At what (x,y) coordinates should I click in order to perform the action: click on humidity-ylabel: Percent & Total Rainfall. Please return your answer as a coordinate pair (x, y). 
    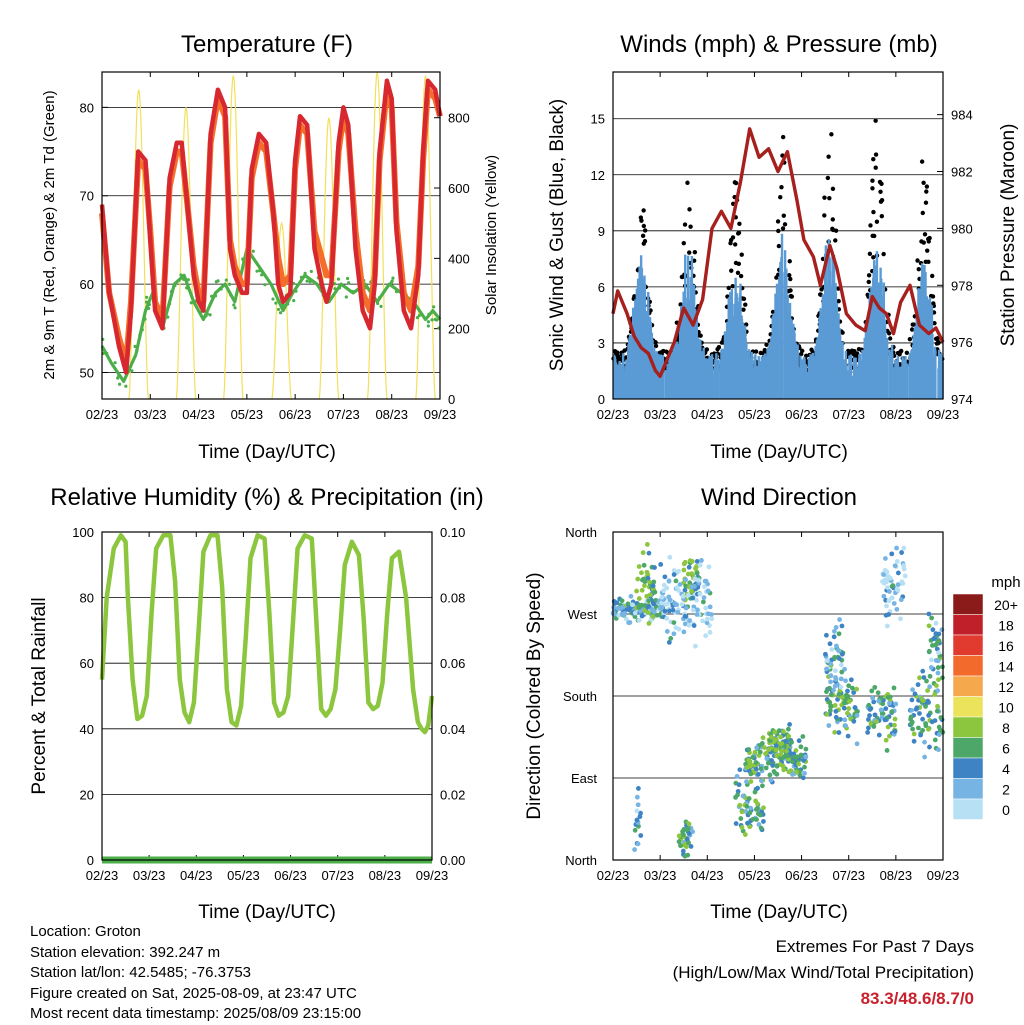
    Looking at the image, I should click on (39, 695).